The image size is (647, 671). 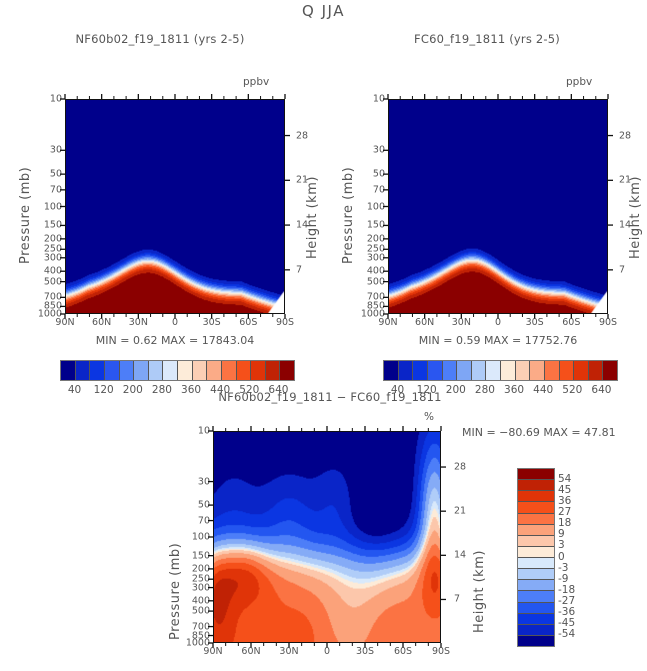 What do you see at coordinates (455, 390) in the screenshot?
I see `colorbar-tick-label: 200` at bounding box center [455, 390].